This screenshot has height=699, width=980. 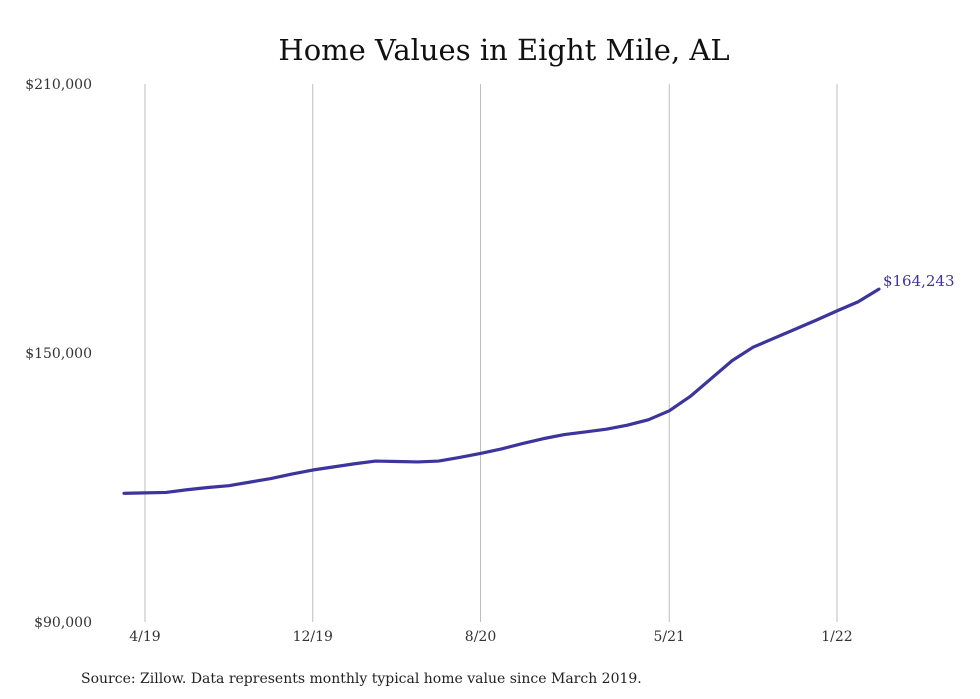 I want to click on annotation-layer: $164,243, so click(x=919, y=281).